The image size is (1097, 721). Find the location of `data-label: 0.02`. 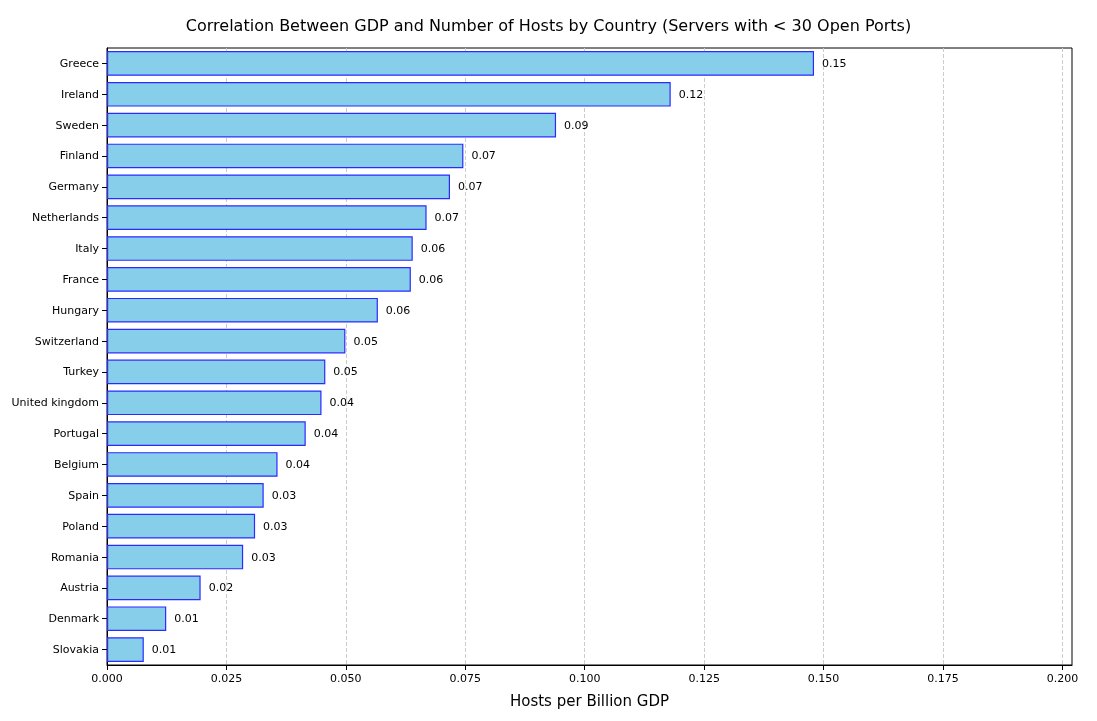

data-label: 0.02 is located at coordinates (221, 588).